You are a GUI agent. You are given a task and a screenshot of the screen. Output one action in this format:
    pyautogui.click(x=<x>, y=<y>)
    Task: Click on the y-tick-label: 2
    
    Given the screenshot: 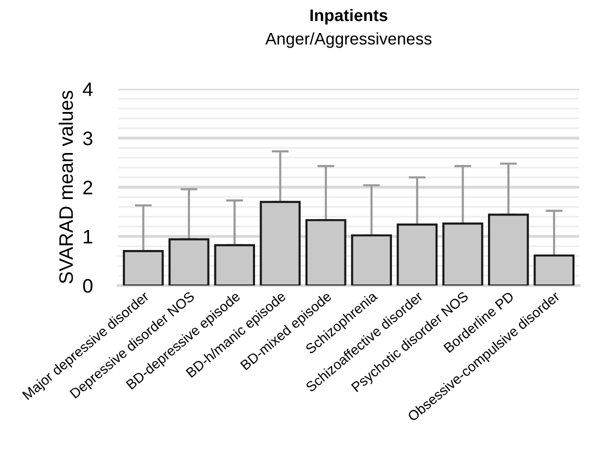 What is the action you would take?
    pyautogui.click(x=87, y=187)
    